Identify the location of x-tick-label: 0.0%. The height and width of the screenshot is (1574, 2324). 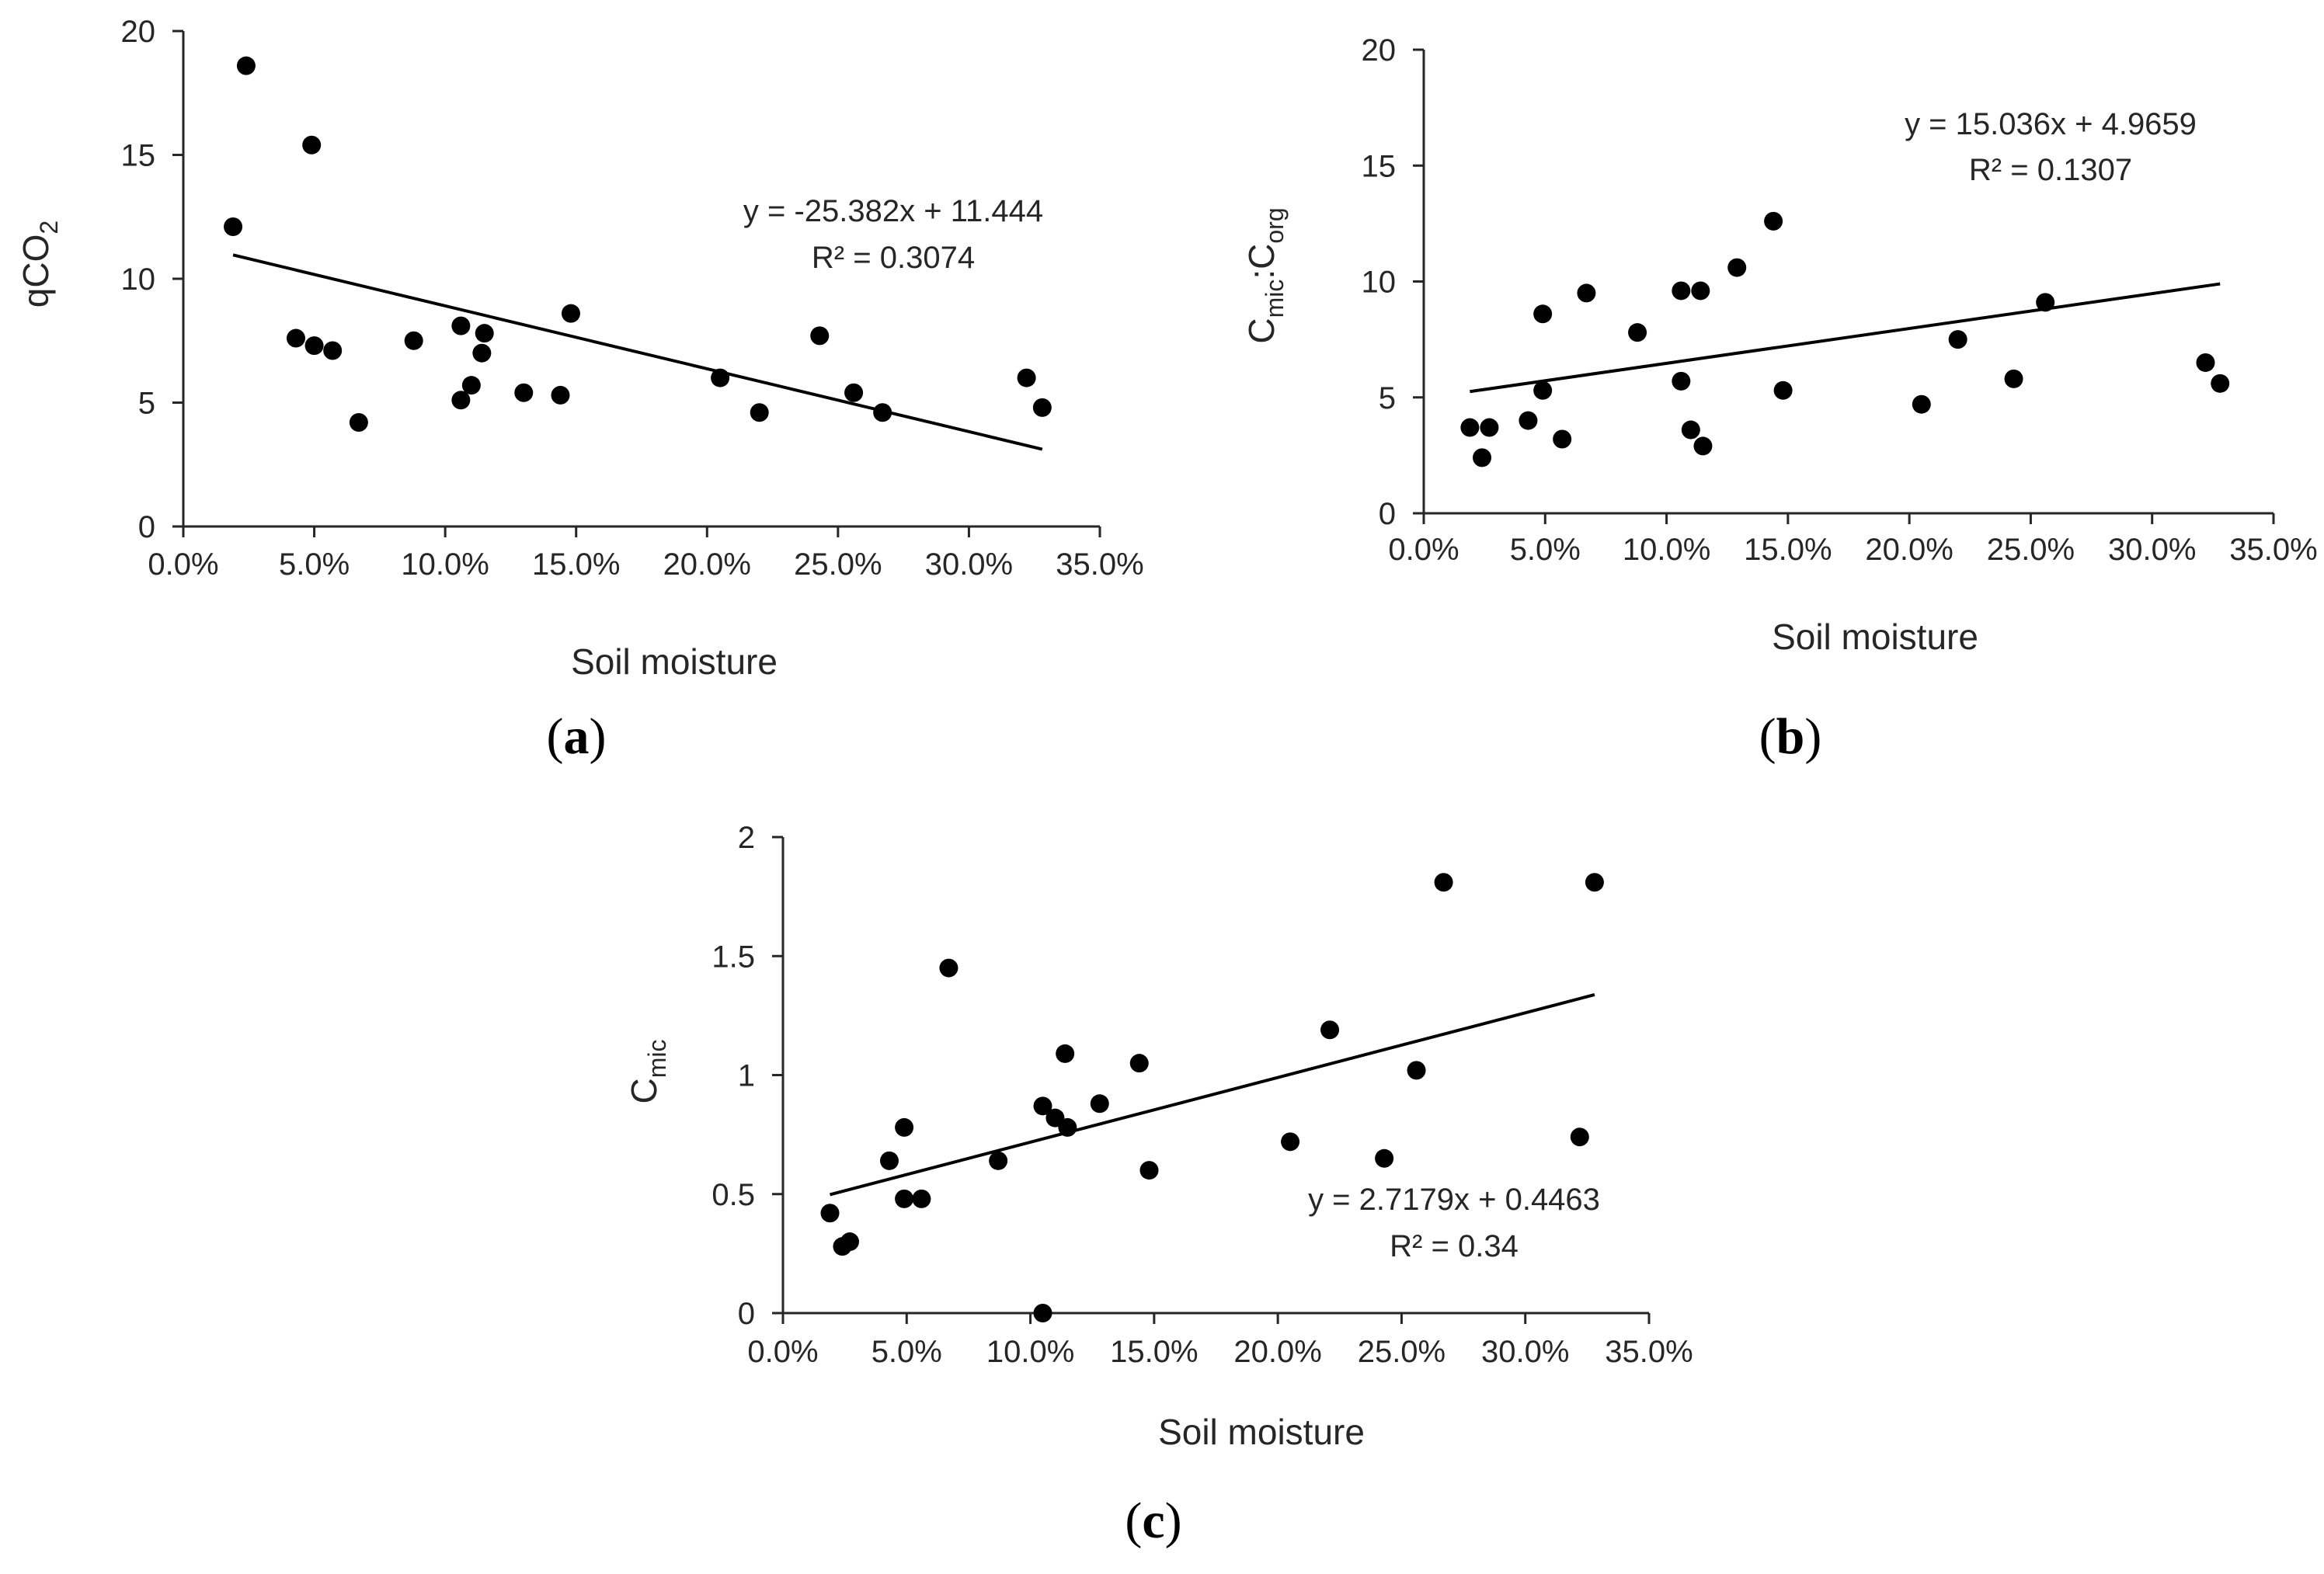
(183, 564).